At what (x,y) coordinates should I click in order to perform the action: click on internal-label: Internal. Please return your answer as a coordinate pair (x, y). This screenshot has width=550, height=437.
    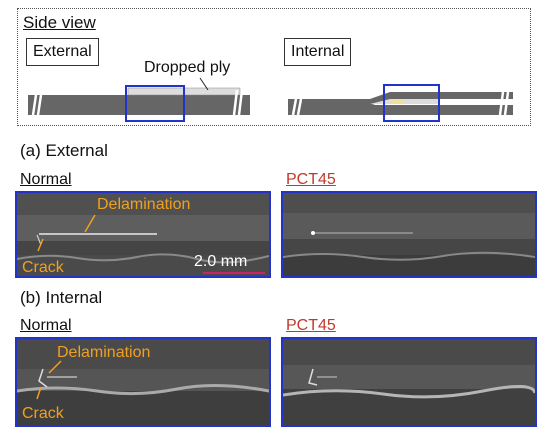
    Looking at the image, I should click on (318, 51).